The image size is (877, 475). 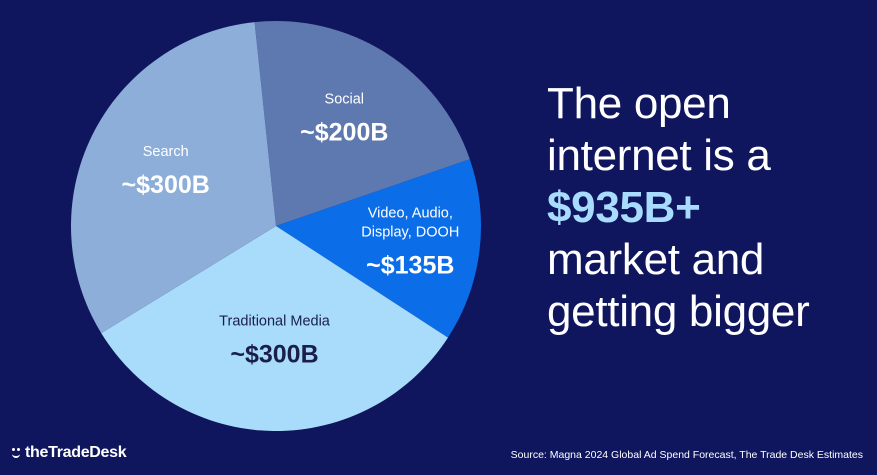 What do you see at coordinates (624, 207) in the screenshot?
I see `headline-line-3: $935B+` at bounding box center [624, 207].